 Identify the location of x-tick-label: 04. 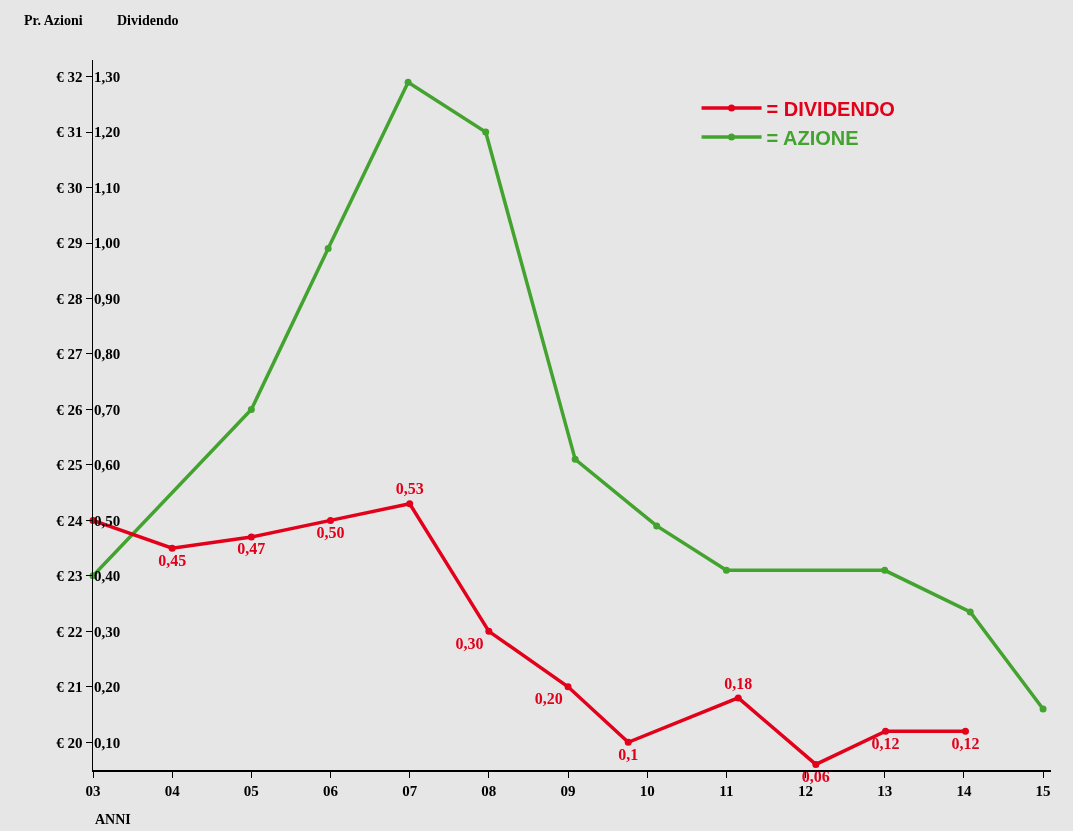
(172, 790).